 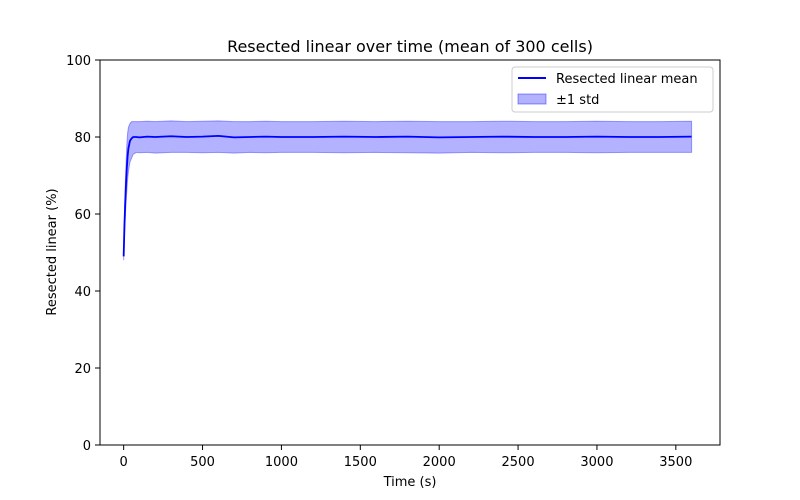 I want to click on y-tick-label: 20, so click(x=82, y=369).